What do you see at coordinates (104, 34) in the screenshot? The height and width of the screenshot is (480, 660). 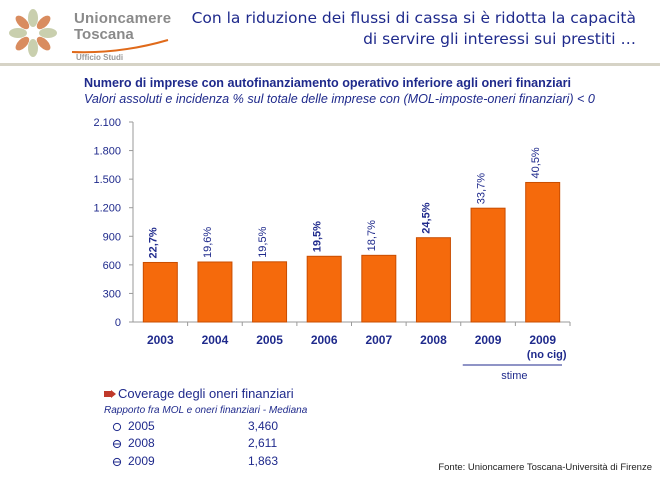 I see `logo-name-line2: Toscana` at bounding box center [104, 34].